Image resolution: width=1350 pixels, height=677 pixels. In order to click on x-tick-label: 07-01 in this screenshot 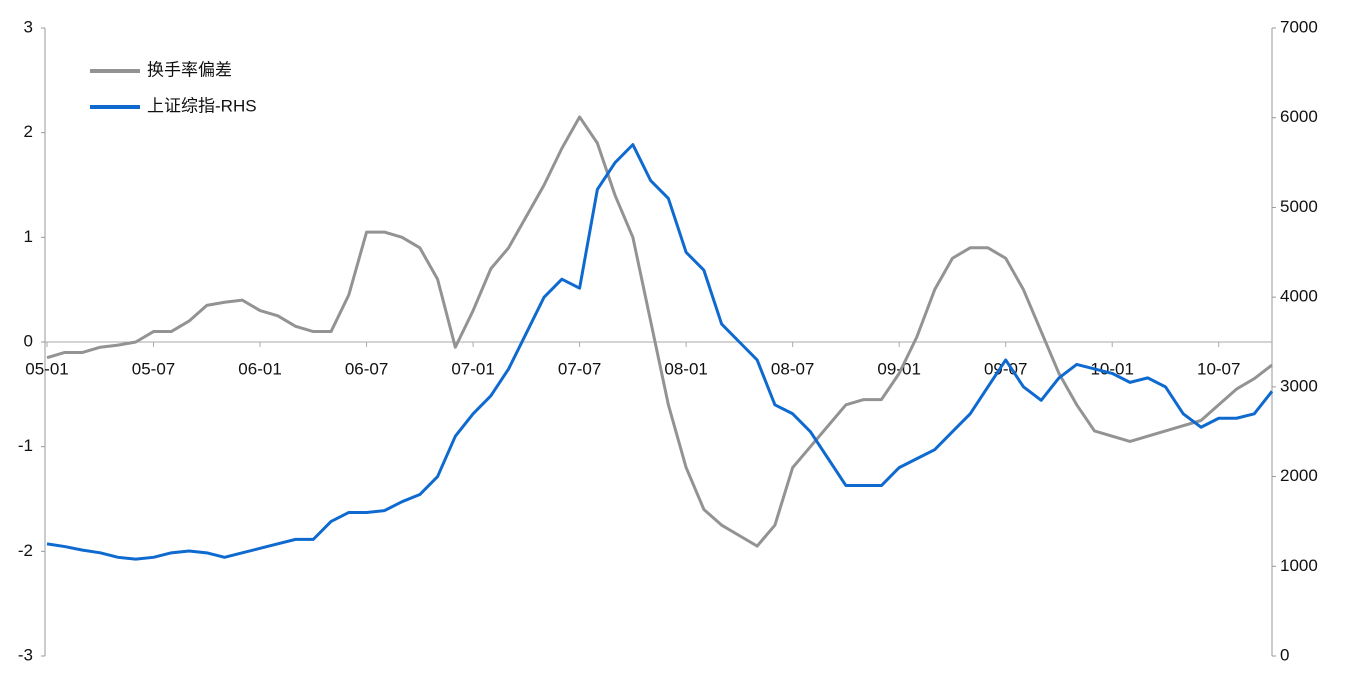, I will do `click(472, 368)`.